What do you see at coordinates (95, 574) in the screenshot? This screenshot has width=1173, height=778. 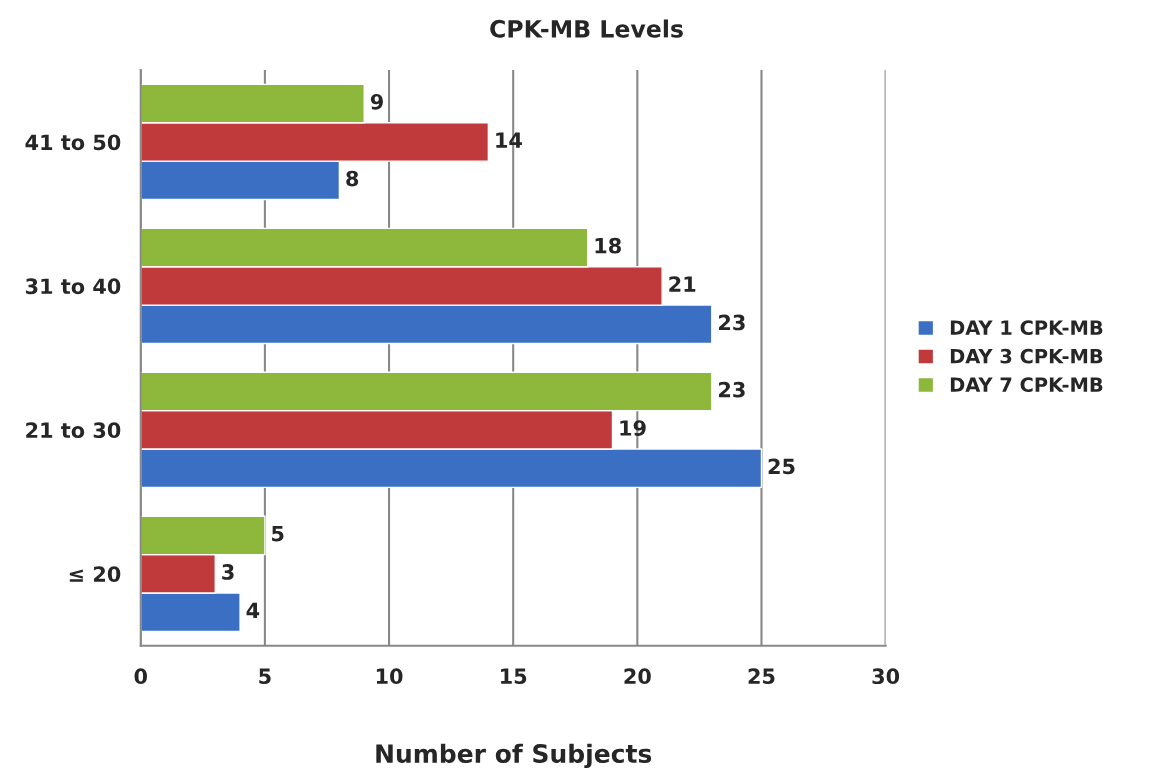 I see `y-tick-label: ≤ 20` at bounding box center [95, 574].